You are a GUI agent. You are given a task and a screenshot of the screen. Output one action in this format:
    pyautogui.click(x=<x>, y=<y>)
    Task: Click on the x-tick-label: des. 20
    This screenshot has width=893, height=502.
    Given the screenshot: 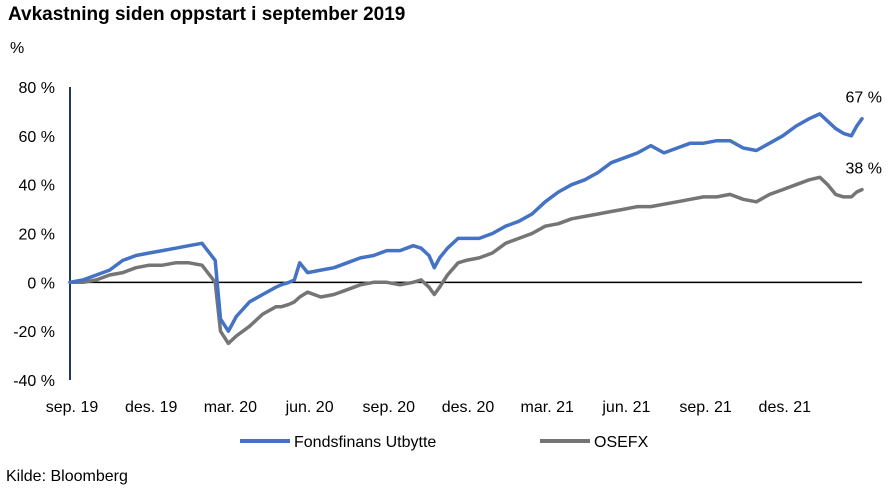 What is the action you would take?
    pyautogui.click(x=468, y=407)
    